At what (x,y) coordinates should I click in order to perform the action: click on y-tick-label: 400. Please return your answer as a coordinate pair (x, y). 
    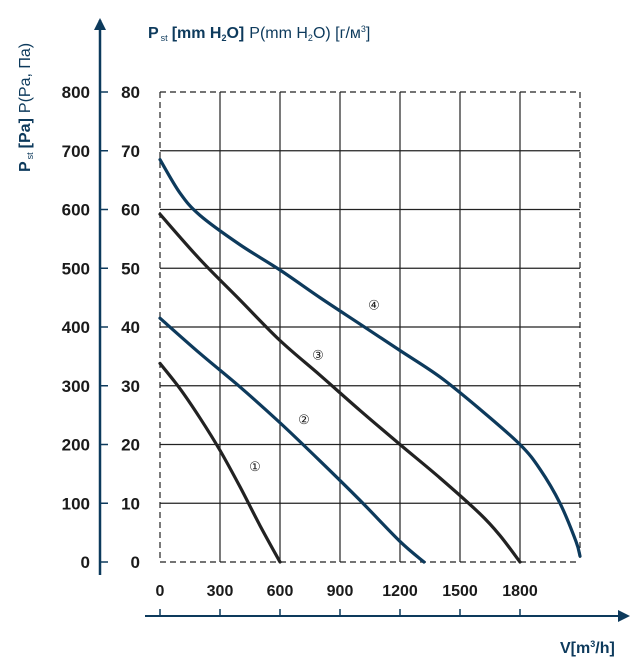
    Looking at the image, I should click on (76, 327).